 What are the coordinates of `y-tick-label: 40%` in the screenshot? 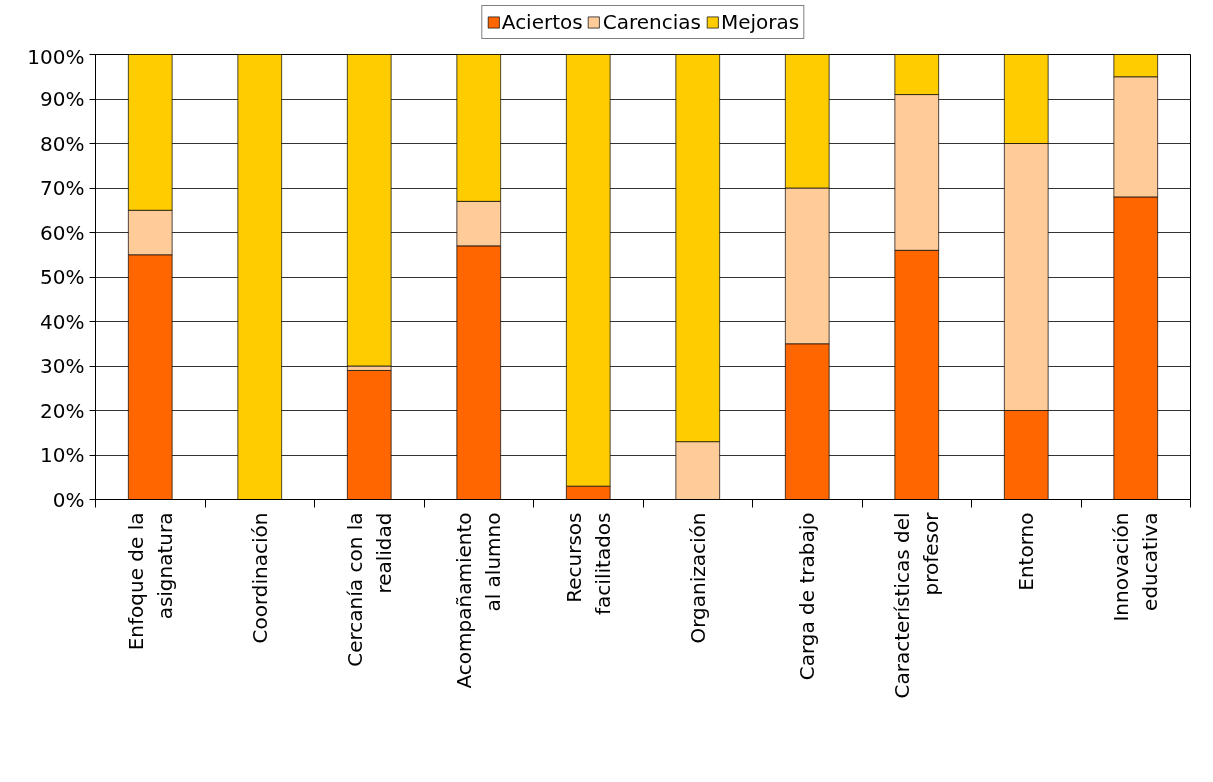 It's located at (62, 321).